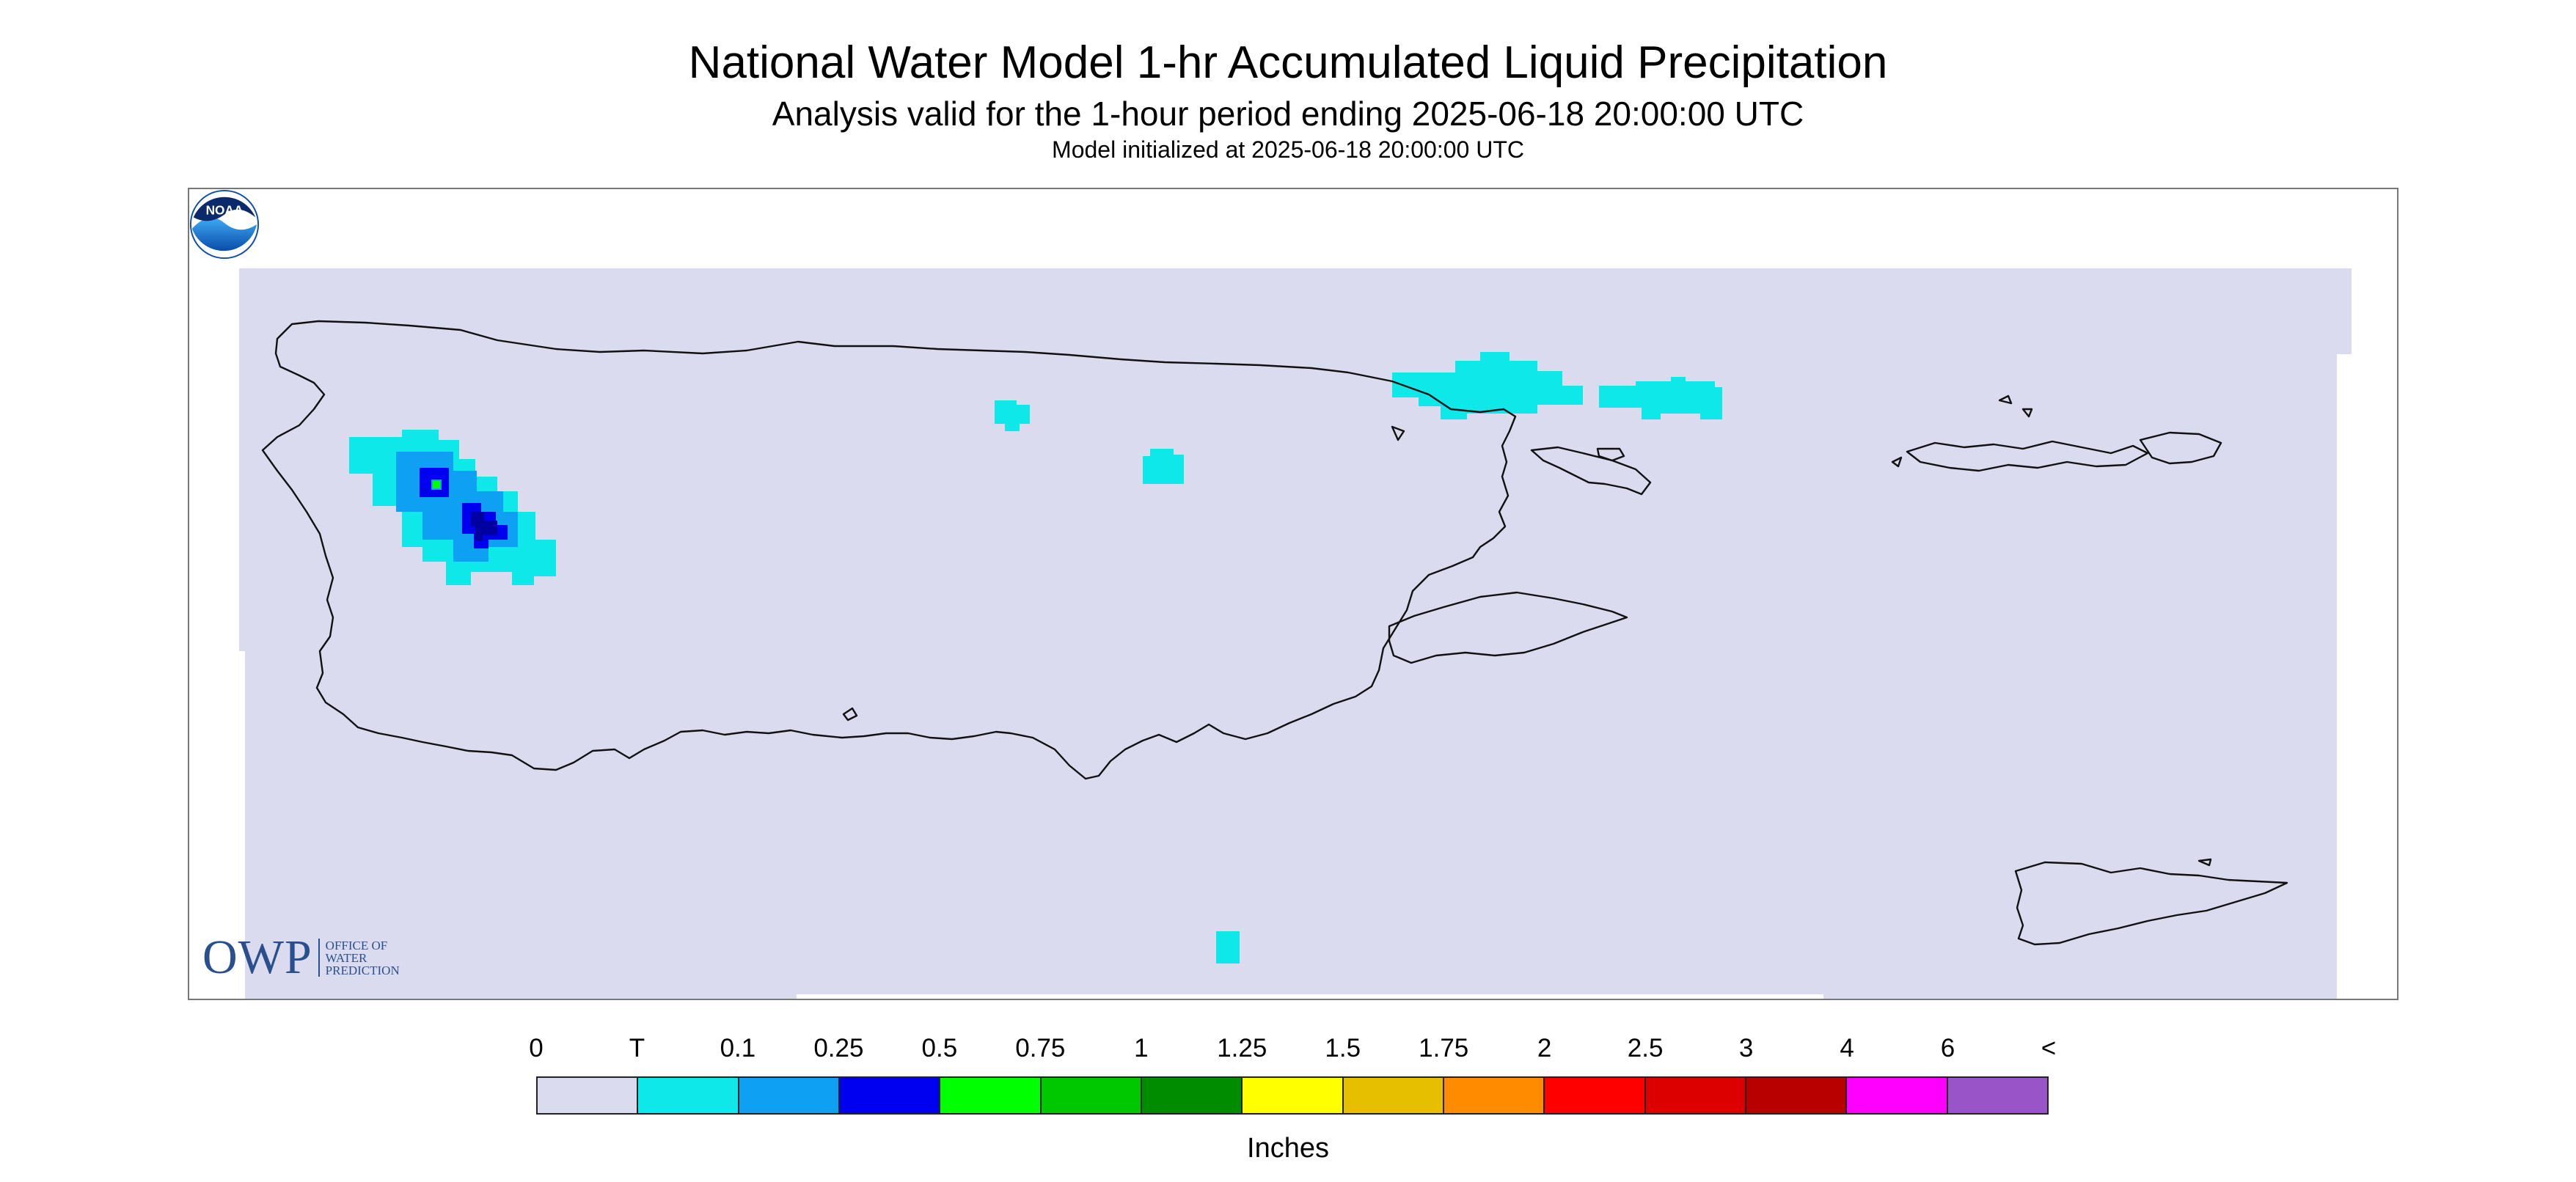 Image resolution: width=2576 pixels, height=1182 pixels. Describe the element at coordinates (2151, 903) in the screenshot. I see `st-croix-outline` at that location.